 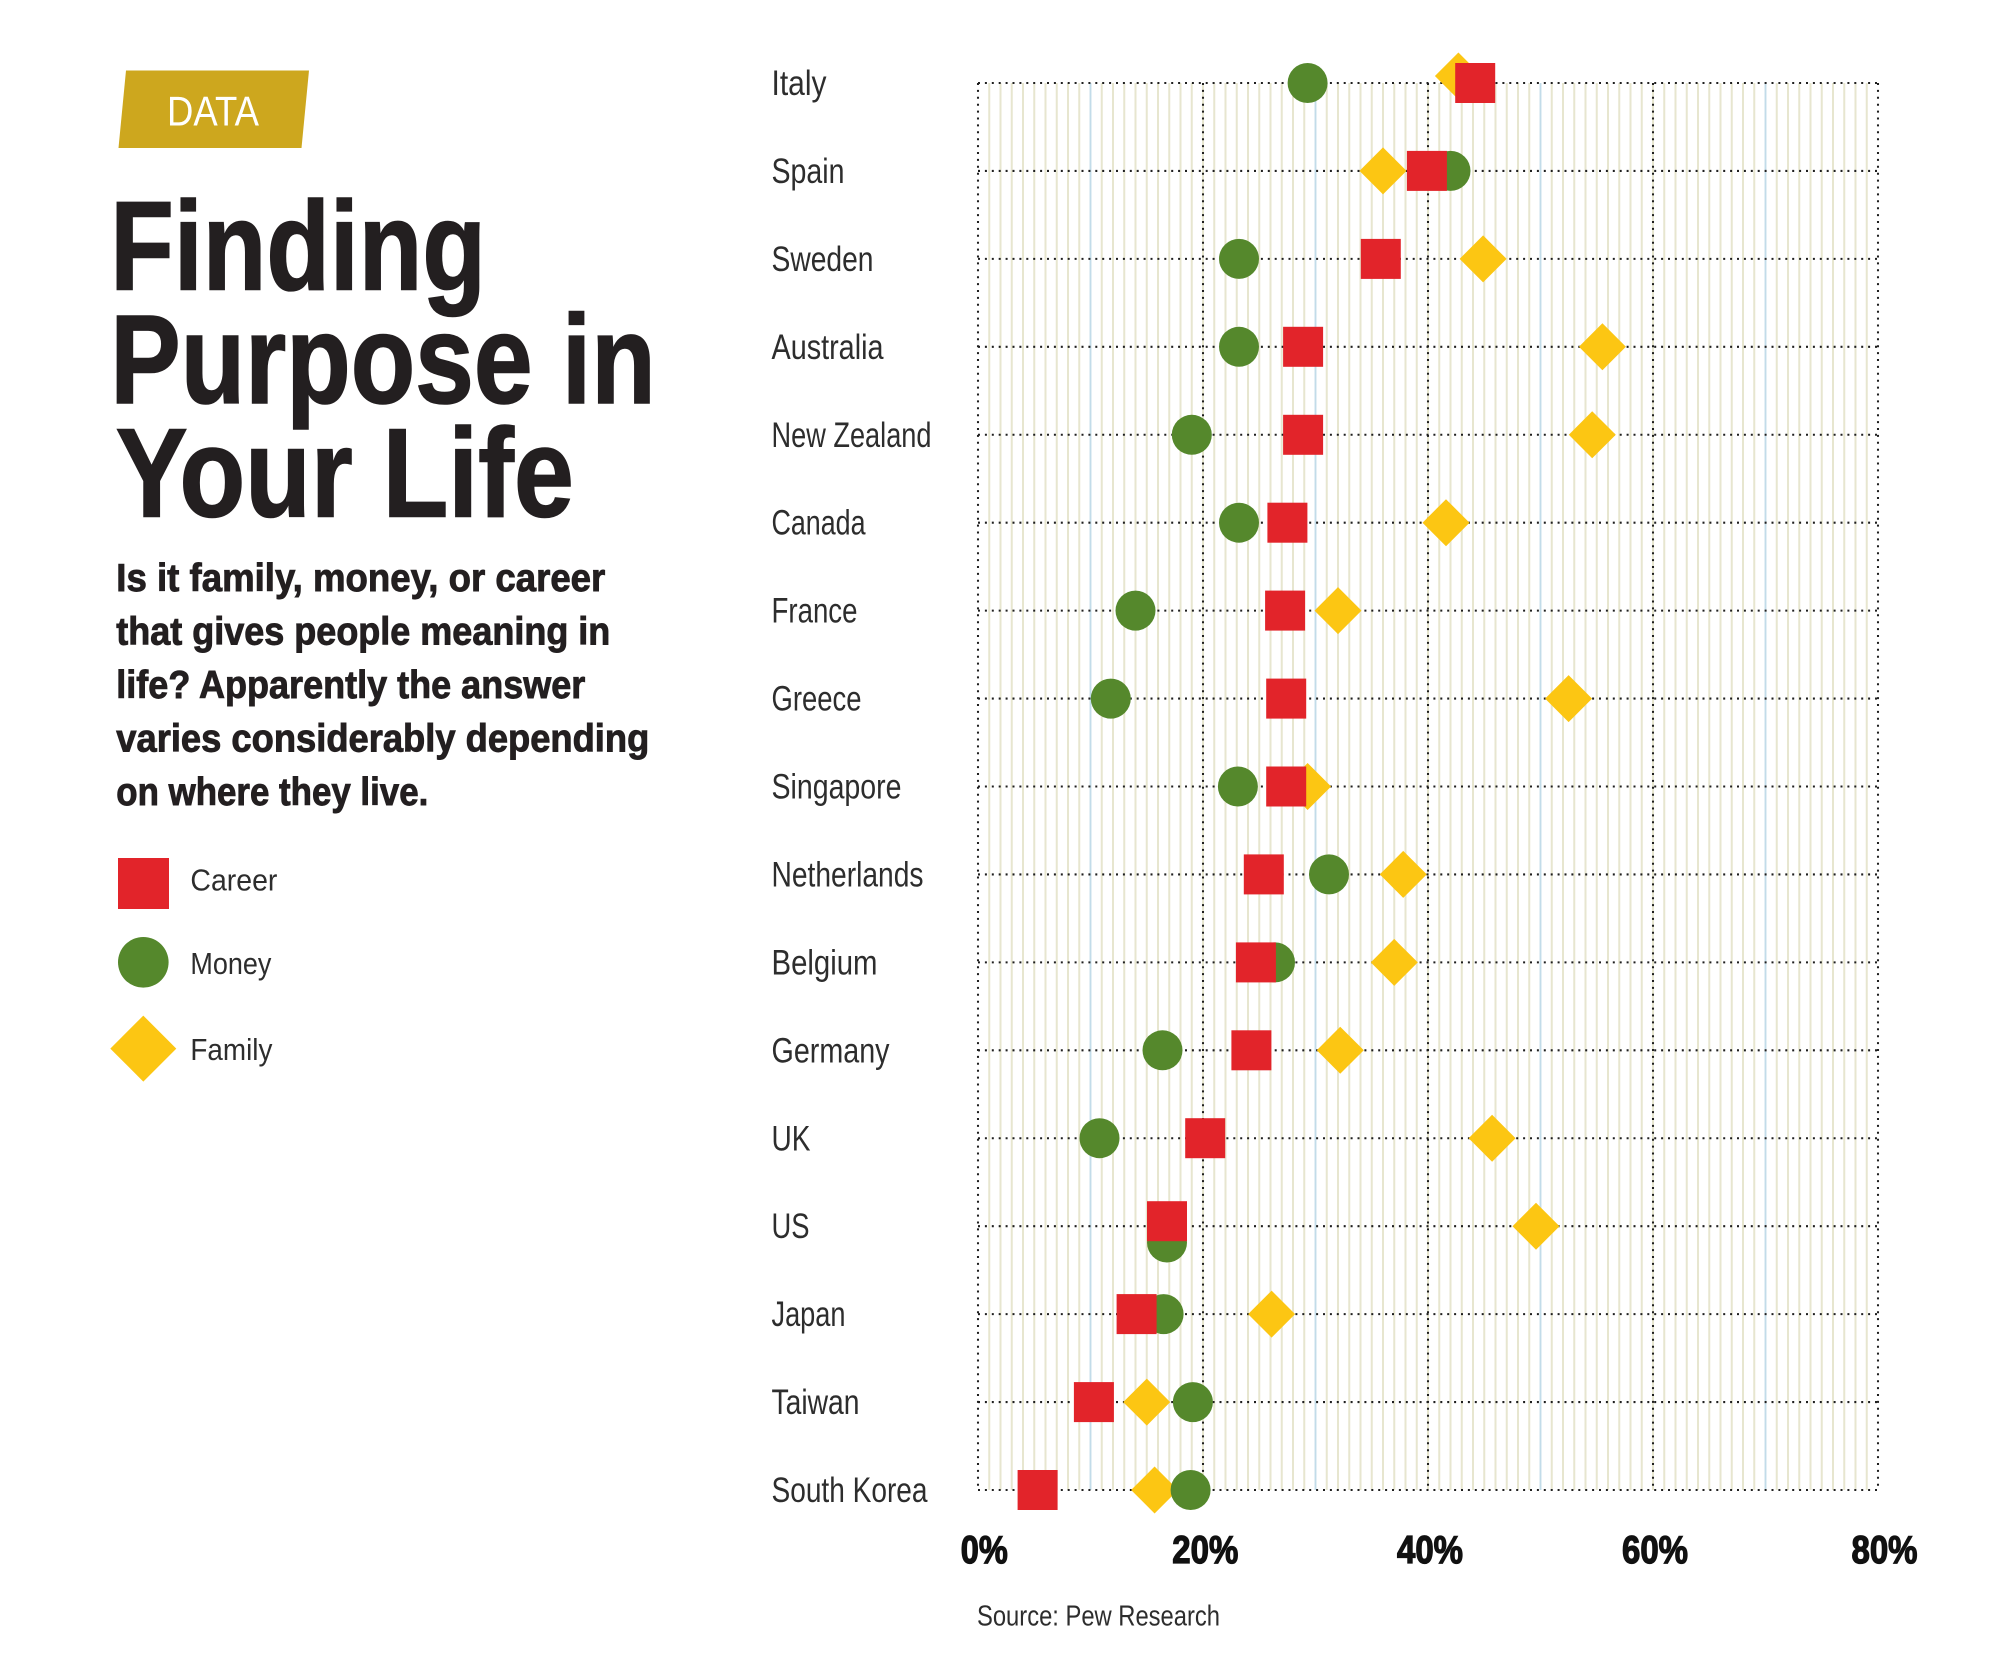 What do you see at coordinates (850, 1490) in the screenshot?
I see `svg-text: South Korea` at bounding box center [850, 1490].